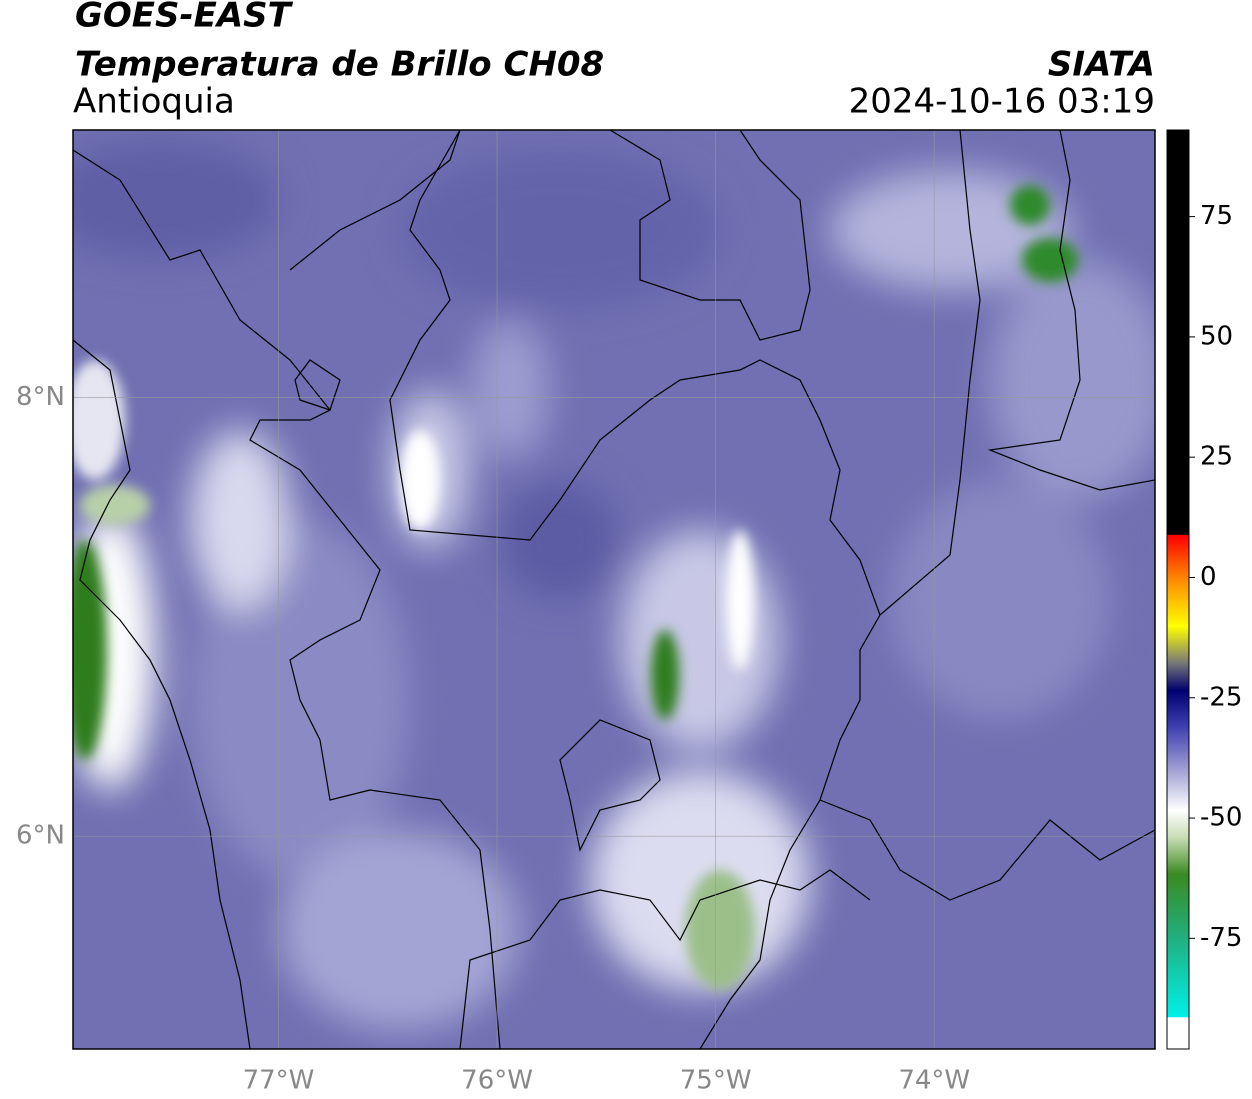 The width and height of the screenshot is (1252, 1099). Describe the element at coordinates (1221, 818) in the screenshot. I see `colorbar-tick-label: -50` at that location.